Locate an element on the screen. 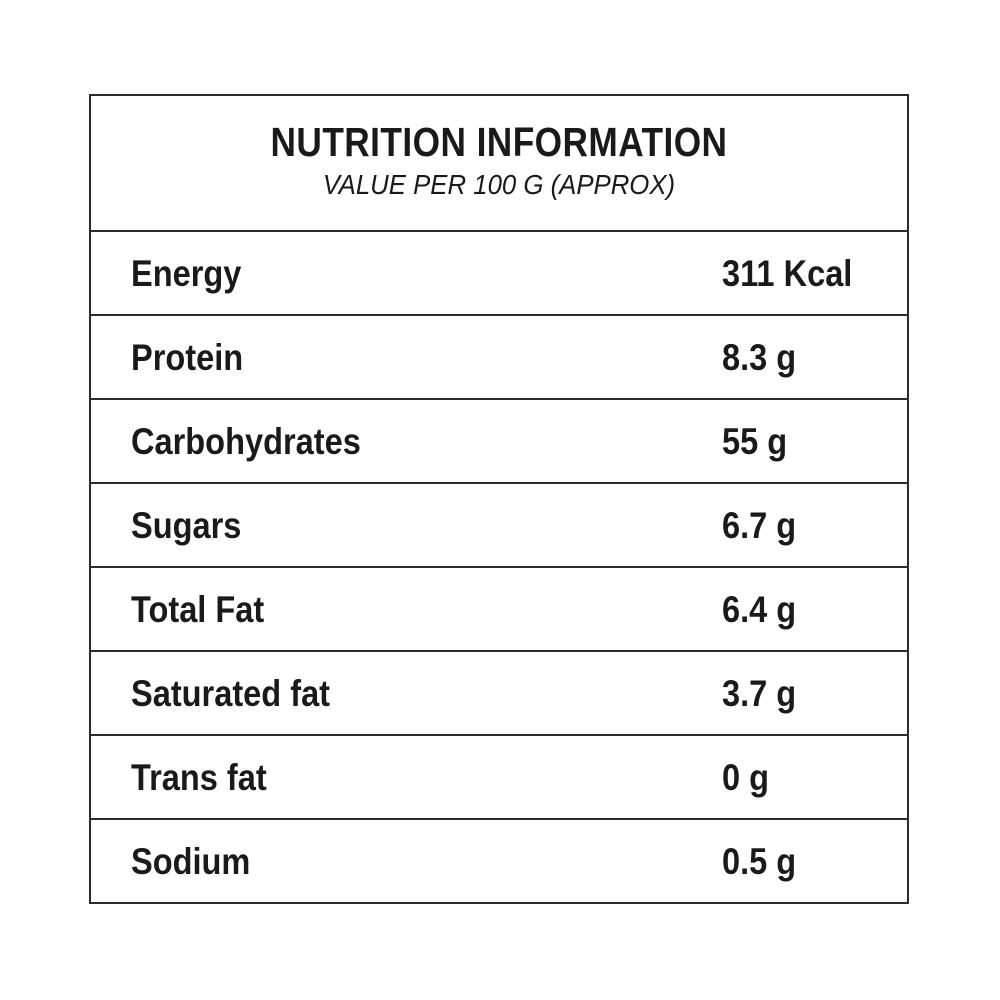 The height and width of the screenshot is (1000, 1000). table-subtitle: VALUE PER 100 G (APPROX) is located at coordinates (499, 184).